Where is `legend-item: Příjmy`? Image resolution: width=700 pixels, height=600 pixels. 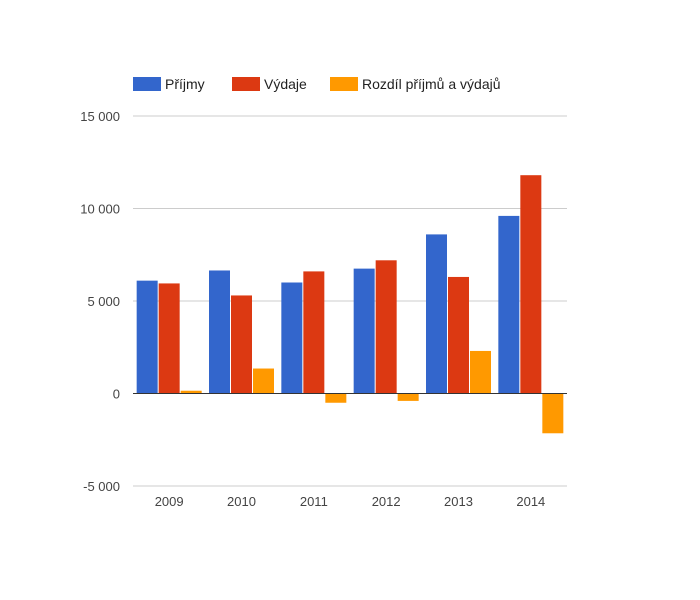
legend-item: Příjmy is located at coordinates (169, 84).